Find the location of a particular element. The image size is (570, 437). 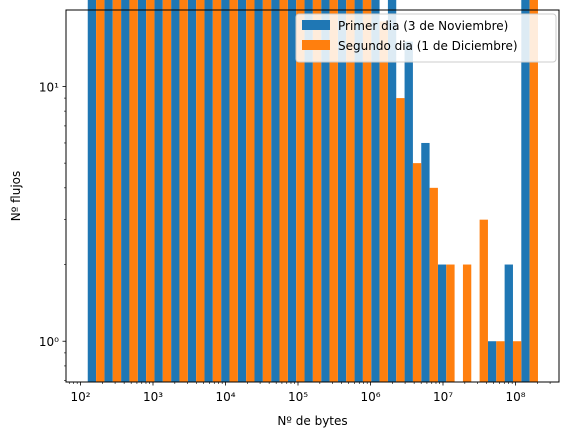

bar-s0-bin16 is located at coordinates (358, 191).